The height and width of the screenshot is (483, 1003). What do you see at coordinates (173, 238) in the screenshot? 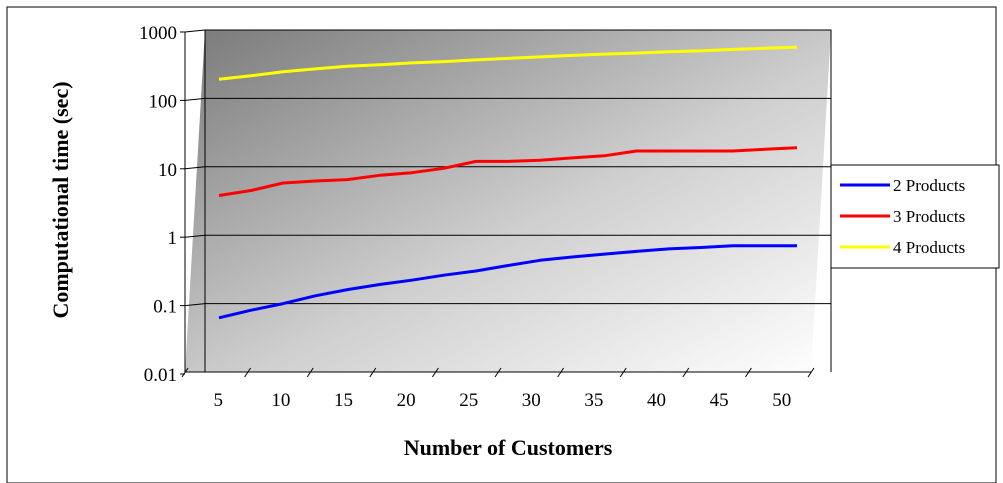
I see `y-tick-label: 1` at bounding box center [173, 238].